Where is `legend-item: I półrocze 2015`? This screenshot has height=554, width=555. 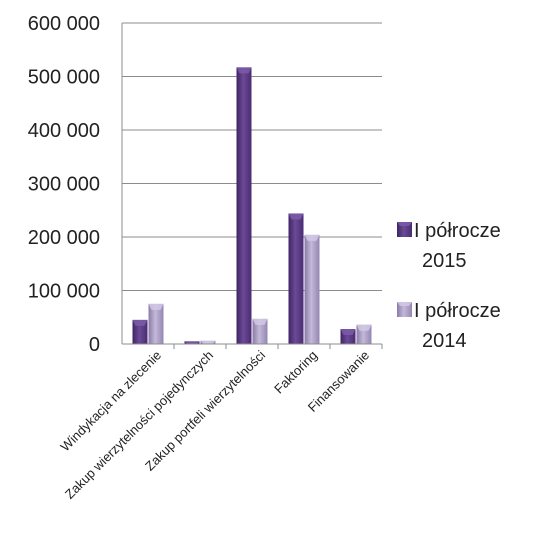
legend-item: I półrocze 2015 is located at coordinates (449, 246).